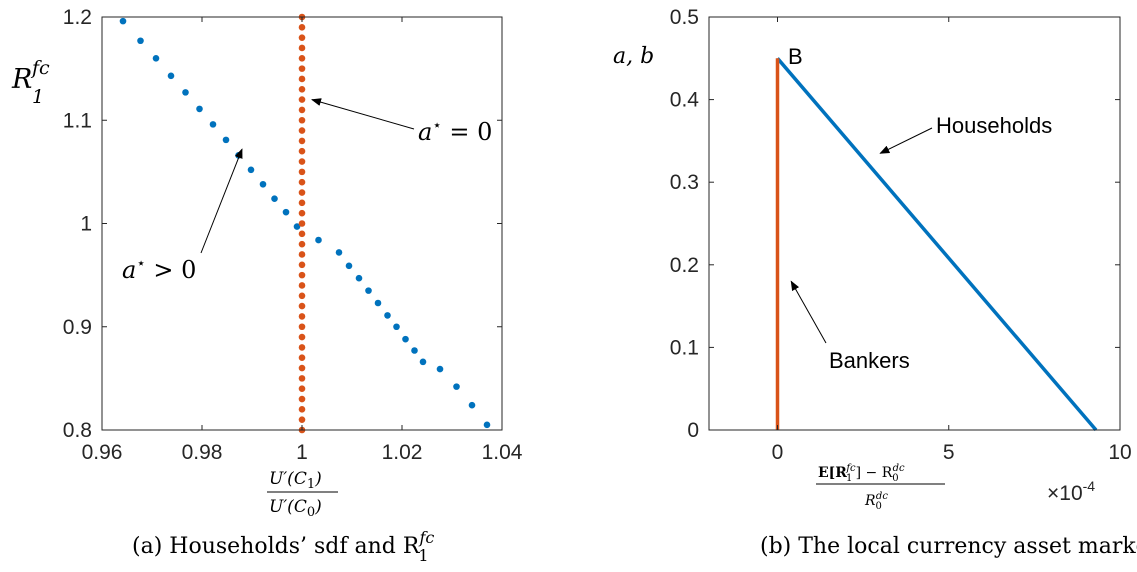 This screenshot has width=1137, height=572. I want to click on chart-a-ylabel-sub: 1, so click(38, 97).